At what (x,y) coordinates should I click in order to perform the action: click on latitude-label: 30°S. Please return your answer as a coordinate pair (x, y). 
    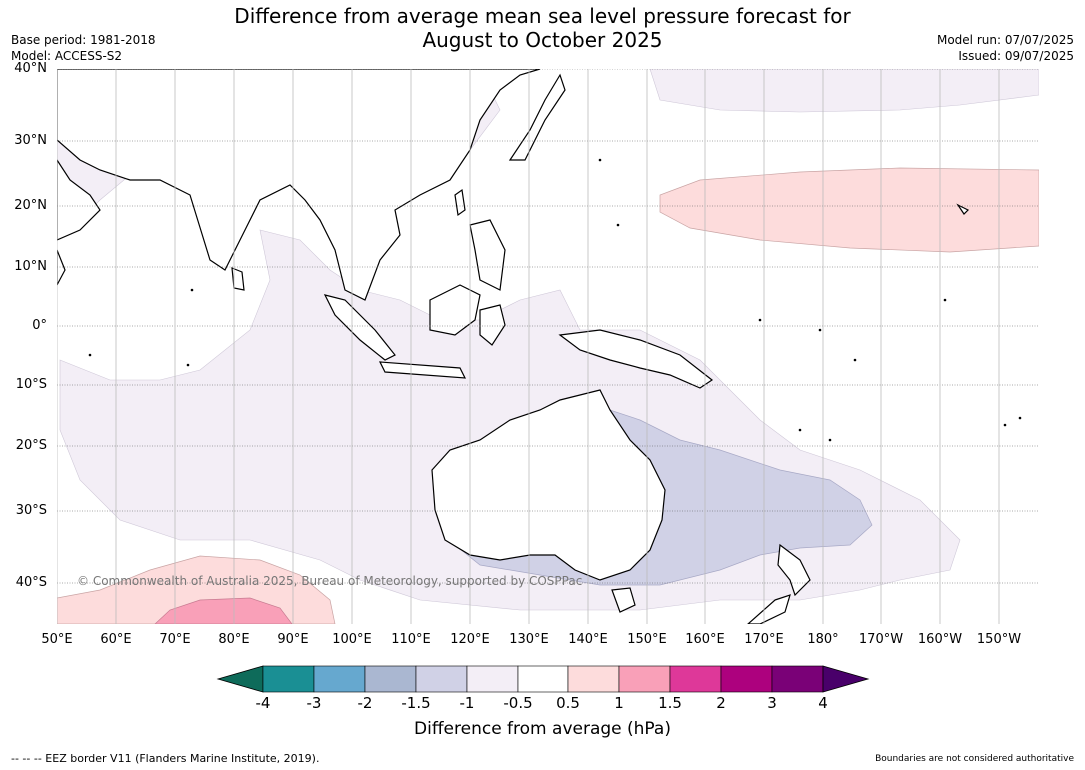
    Looking at the image, I should click on (31, 510).